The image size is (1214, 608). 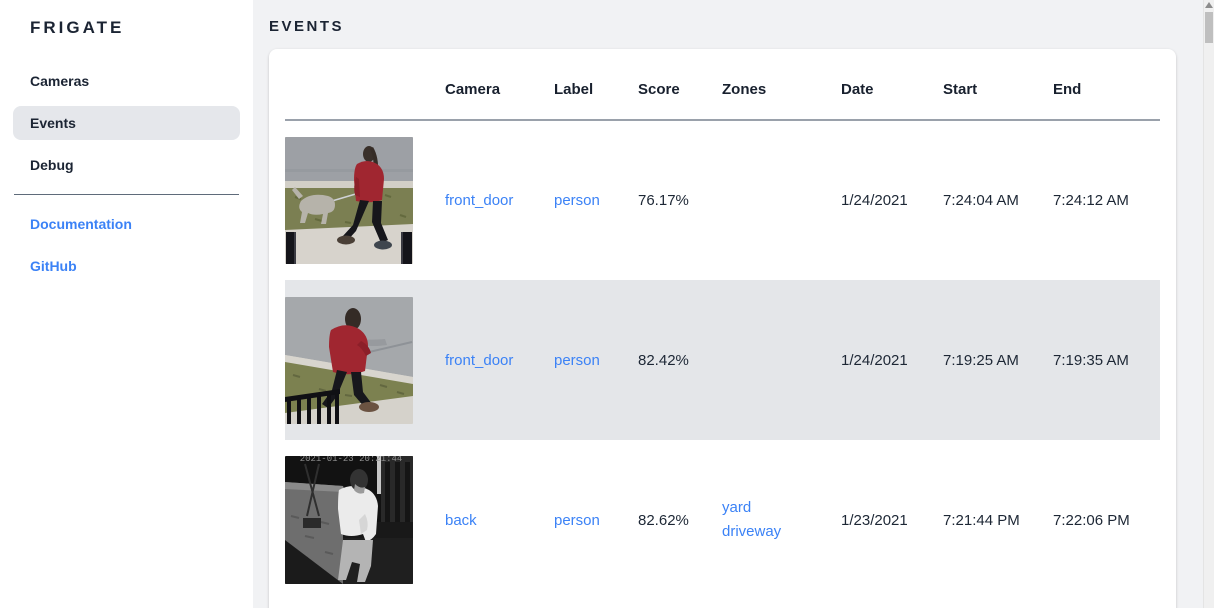 What do you see at coordinates (60, 81) in the screenshot?
I see `sidebar-item-cameras: Cameras` at bounding box center [60, 81].